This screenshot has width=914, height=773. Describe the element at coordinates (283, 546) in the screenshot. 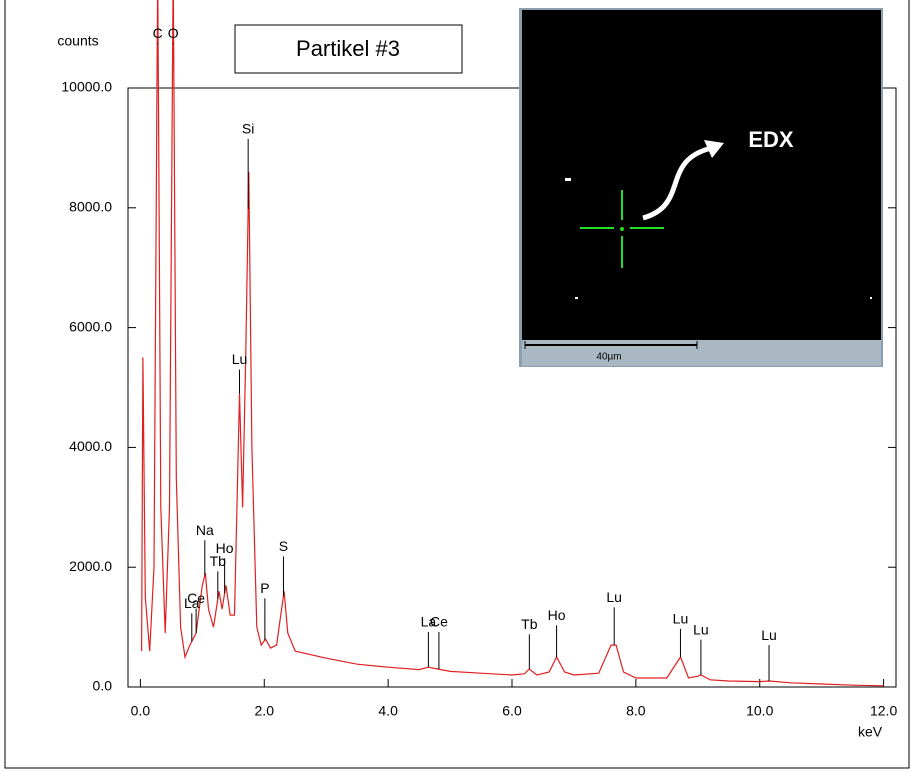

I see `peak-label: S` at that location.